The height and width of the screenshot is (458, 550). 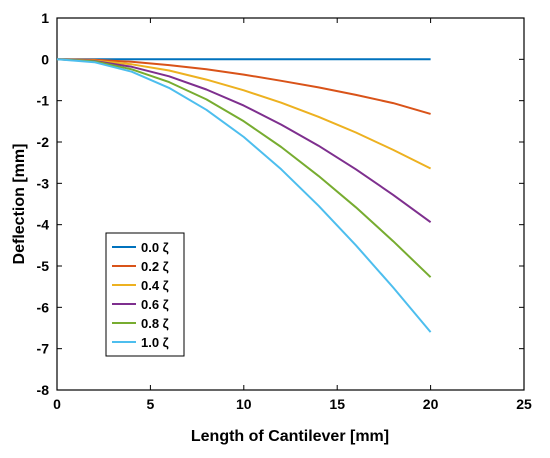 I want to click on y-tick-label: -5, so click(x=43, y=266).